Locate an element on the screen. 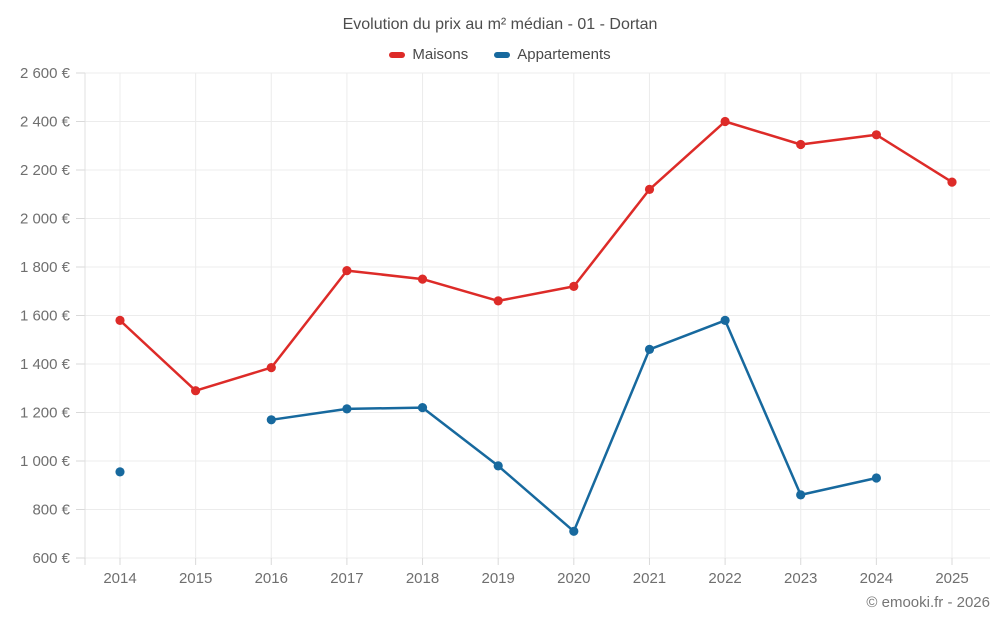 The image size is (1000, 625). y-axis-tick-label: 2 200 € is located at coordinates (45, 170).